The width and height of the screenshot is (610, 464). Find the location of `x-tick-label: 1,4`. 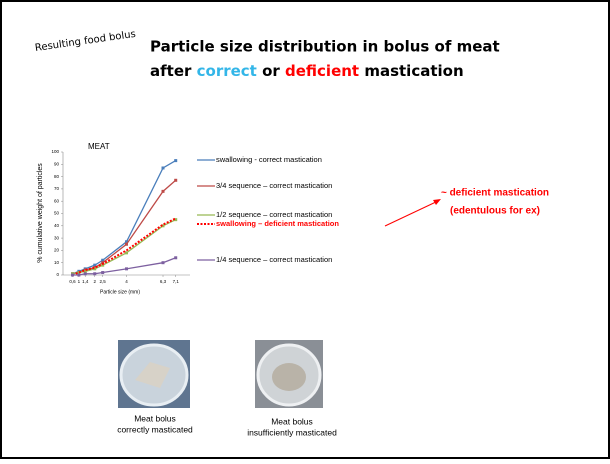

x-tick-label: 1,4 is located at coordinates (85, 281).